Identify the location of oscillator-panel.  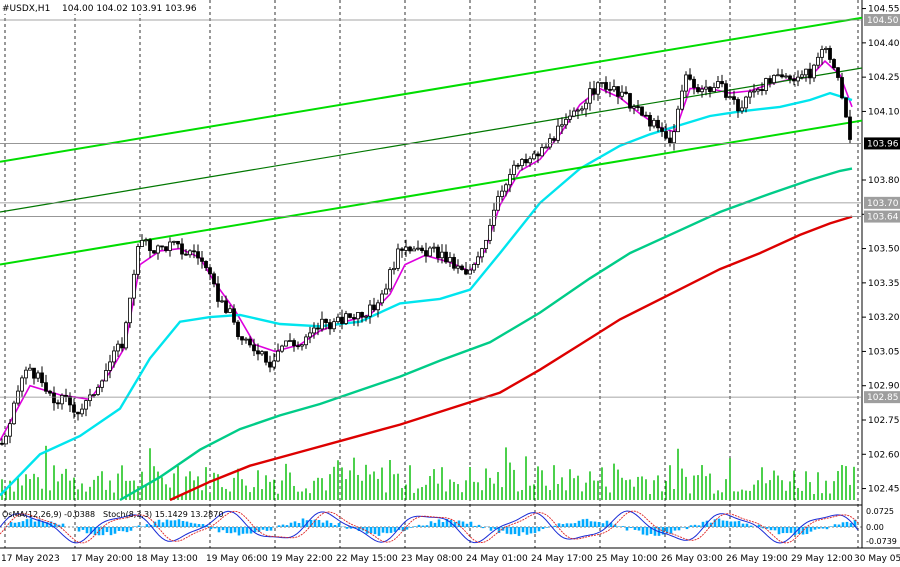
(431, 527).